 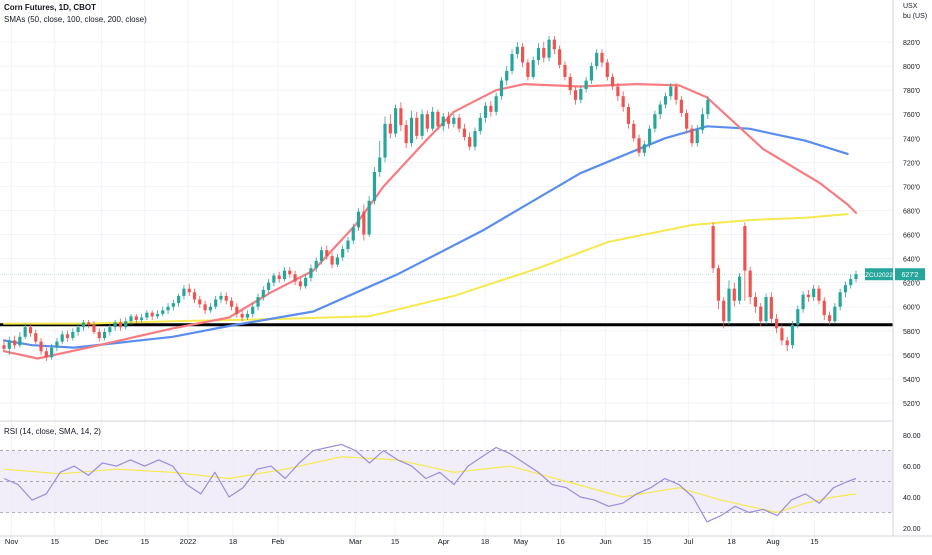 What do you see at coordinates (278, 541) in the screenshot?
I see `time-tick-label: Feb` at bounding box center [278, 541].